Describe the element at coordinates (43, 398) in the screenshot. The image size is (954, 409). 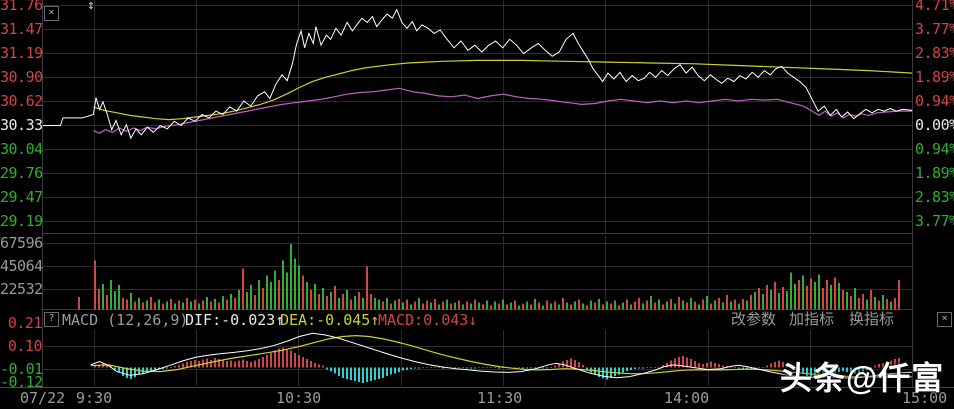
I see `time-axis-date: 07/22` at that location.